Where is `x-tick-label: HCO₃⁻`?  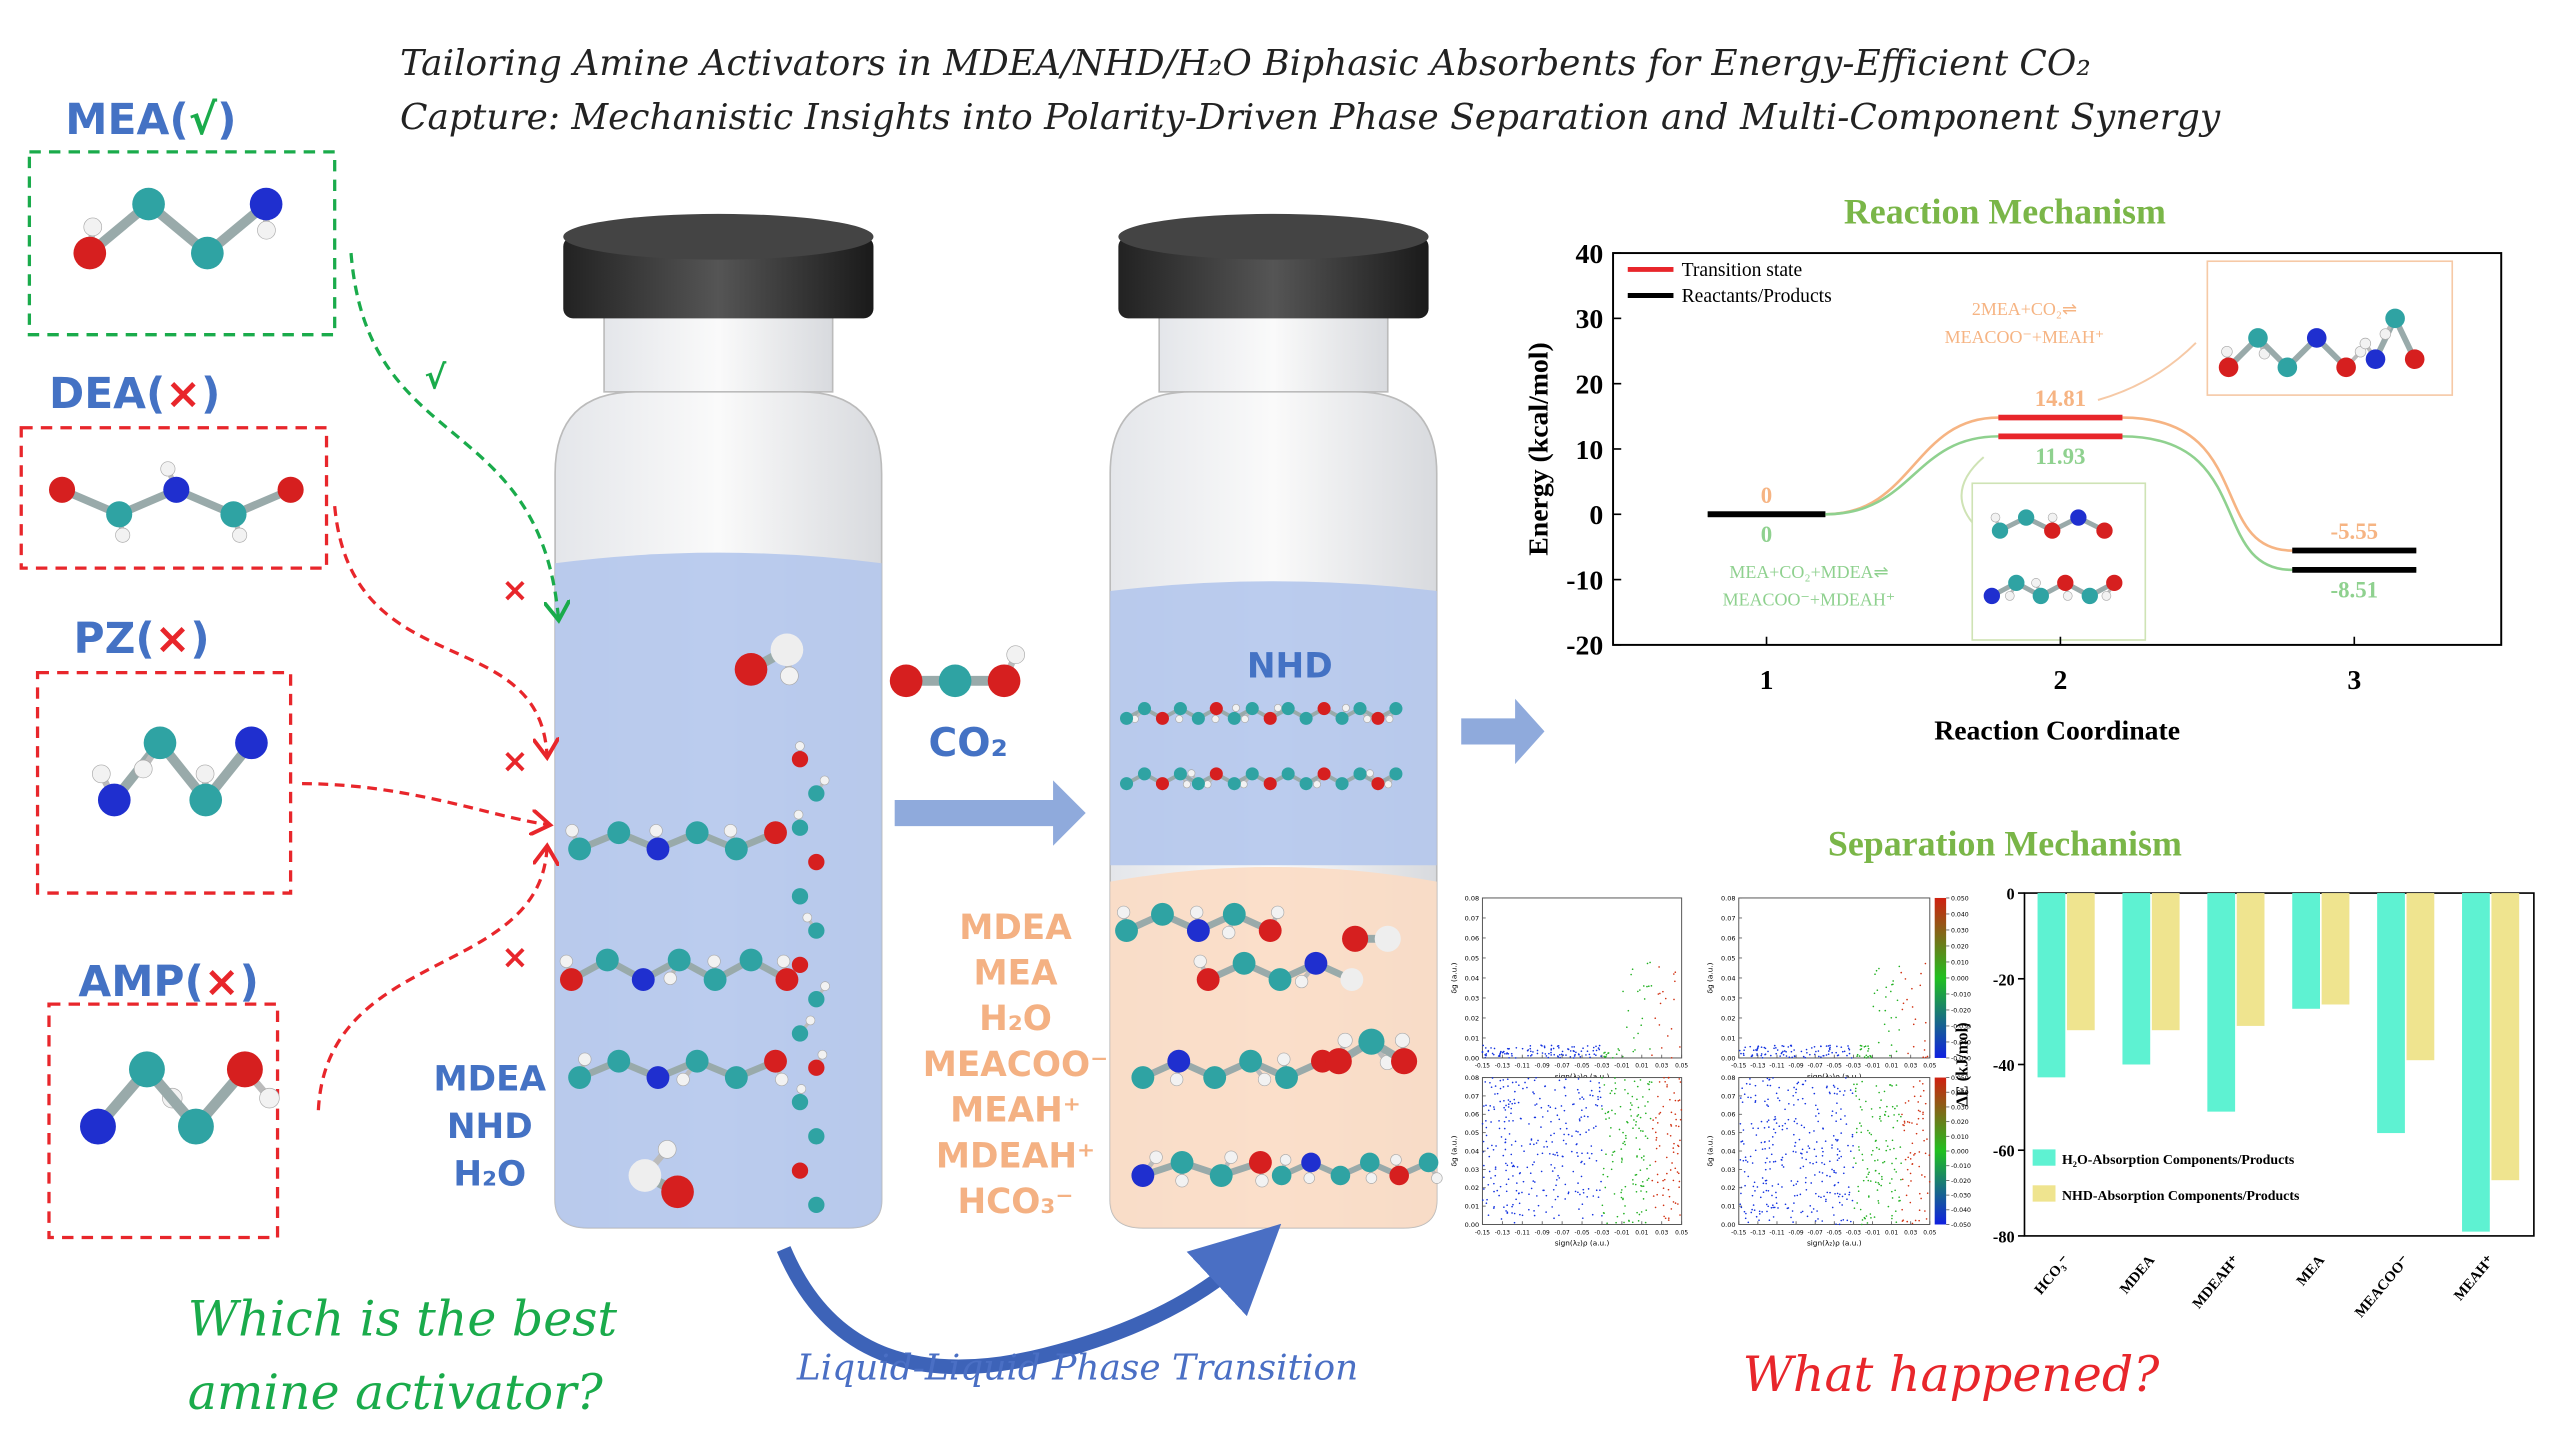
x-tick-label: HCO₃⁻ is located at coordinates (2053, 1275).